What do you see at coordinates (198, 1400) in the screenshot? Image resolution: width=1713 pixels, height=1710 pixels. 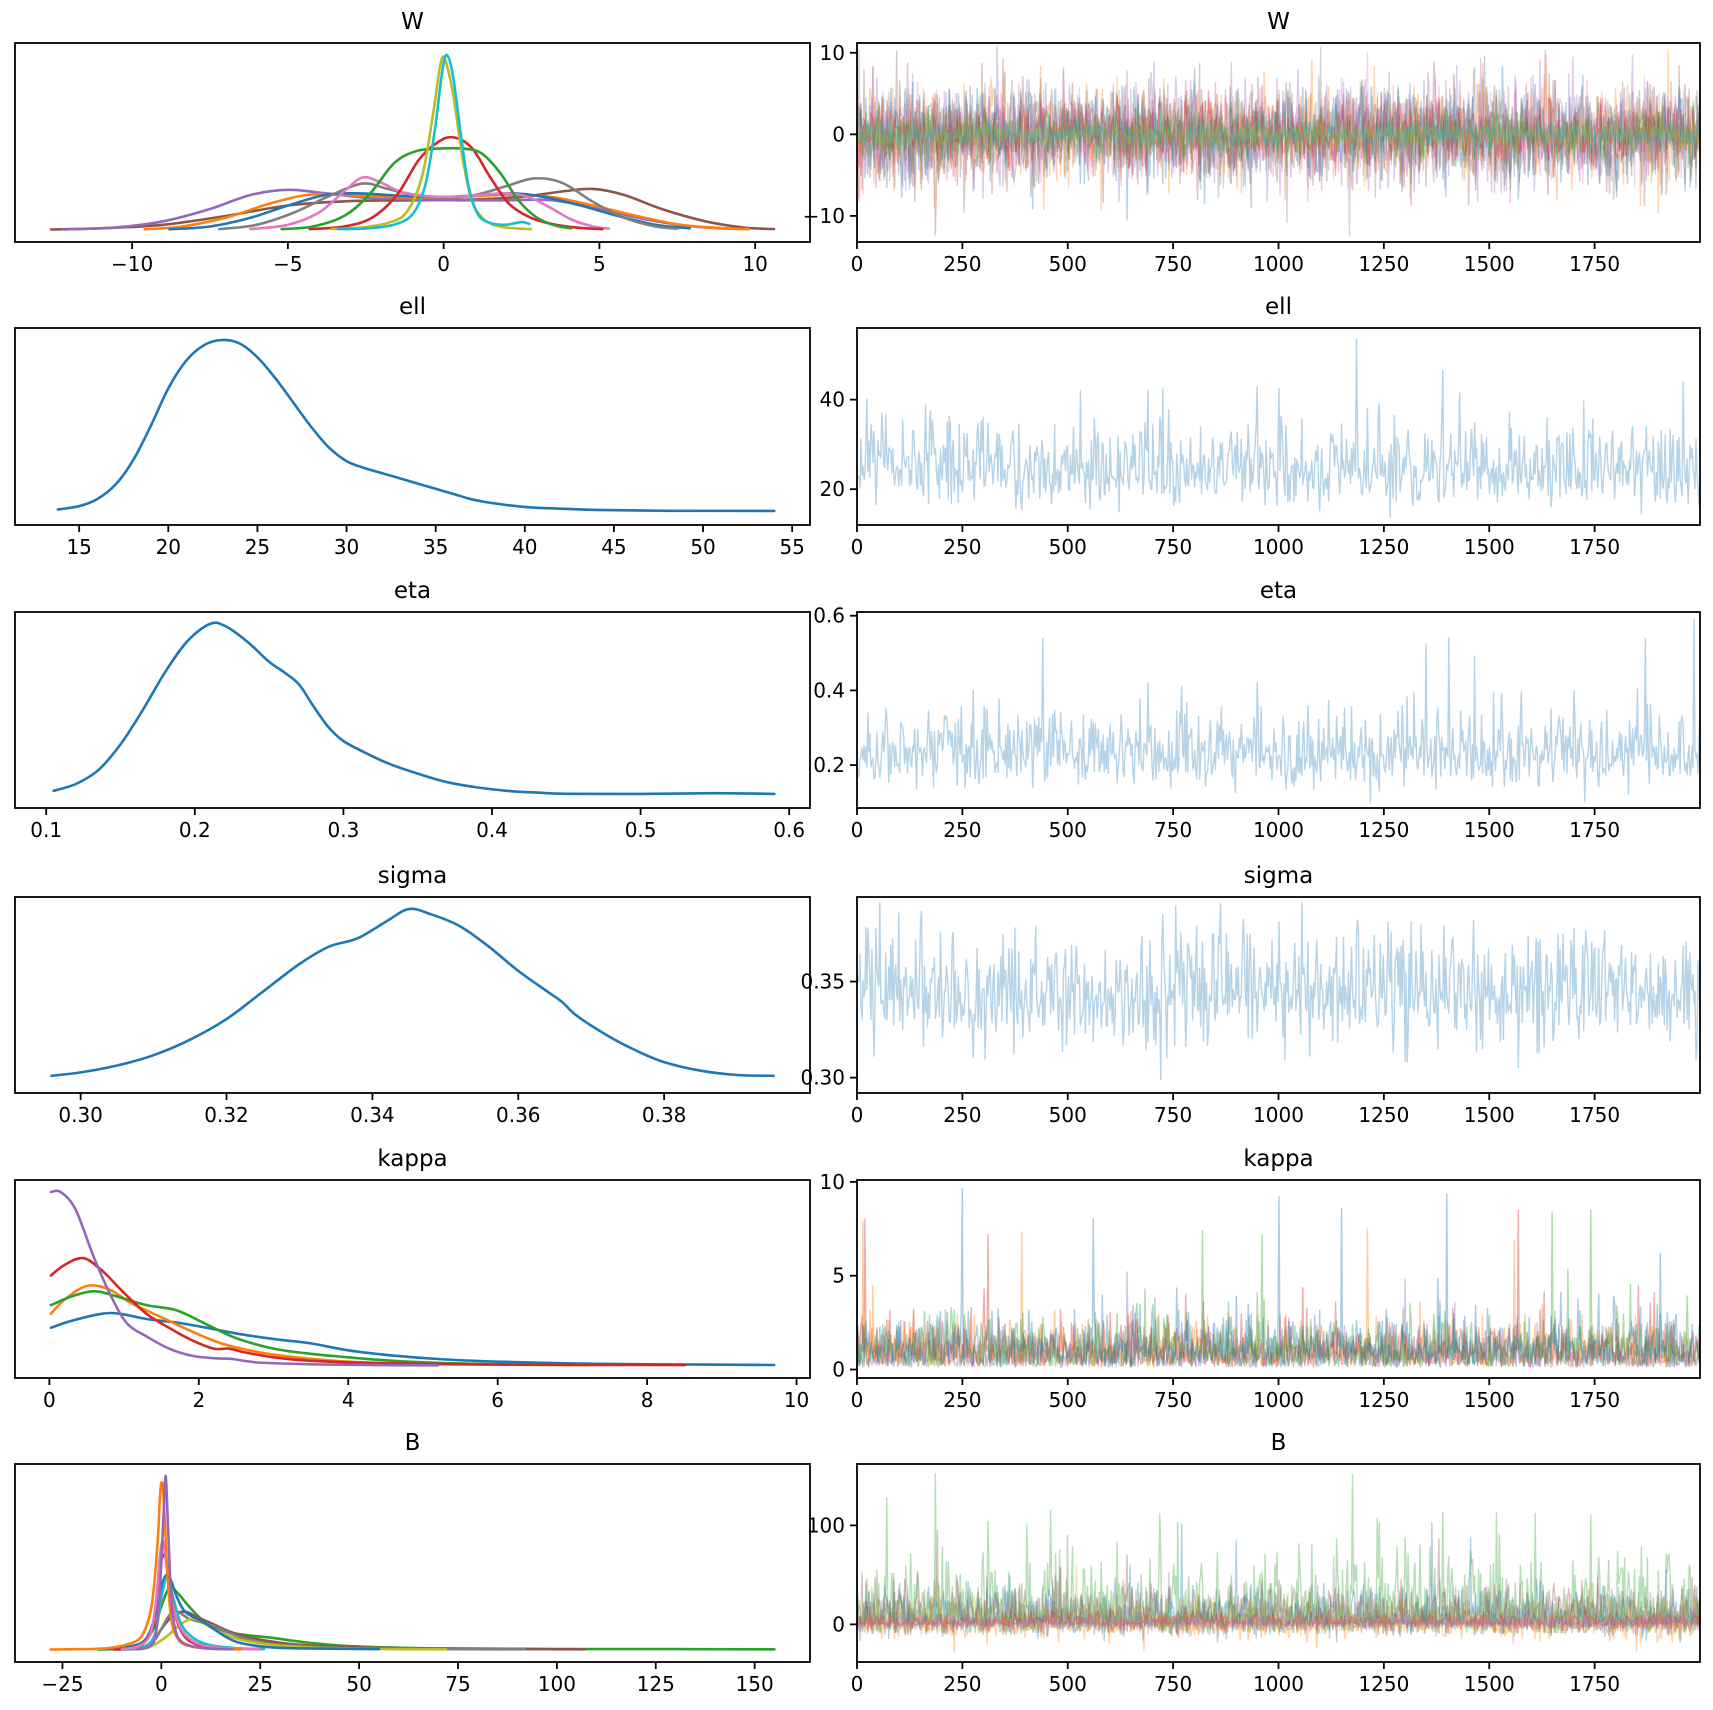 I see `svg-text: 2` at bounding box center [198, 1400].